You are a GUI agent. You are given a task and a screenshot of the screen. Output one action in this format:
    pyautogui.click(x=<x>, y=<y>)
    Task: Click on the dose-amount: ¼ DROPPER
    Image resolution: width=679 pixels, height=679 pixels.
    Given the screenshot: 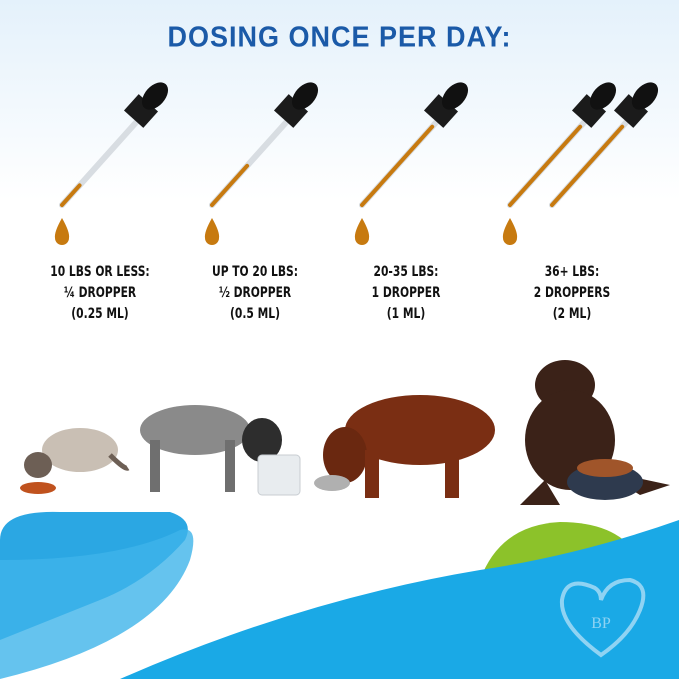 What is the action you would take?
    pyautogui.click(x=100, y=293)
    